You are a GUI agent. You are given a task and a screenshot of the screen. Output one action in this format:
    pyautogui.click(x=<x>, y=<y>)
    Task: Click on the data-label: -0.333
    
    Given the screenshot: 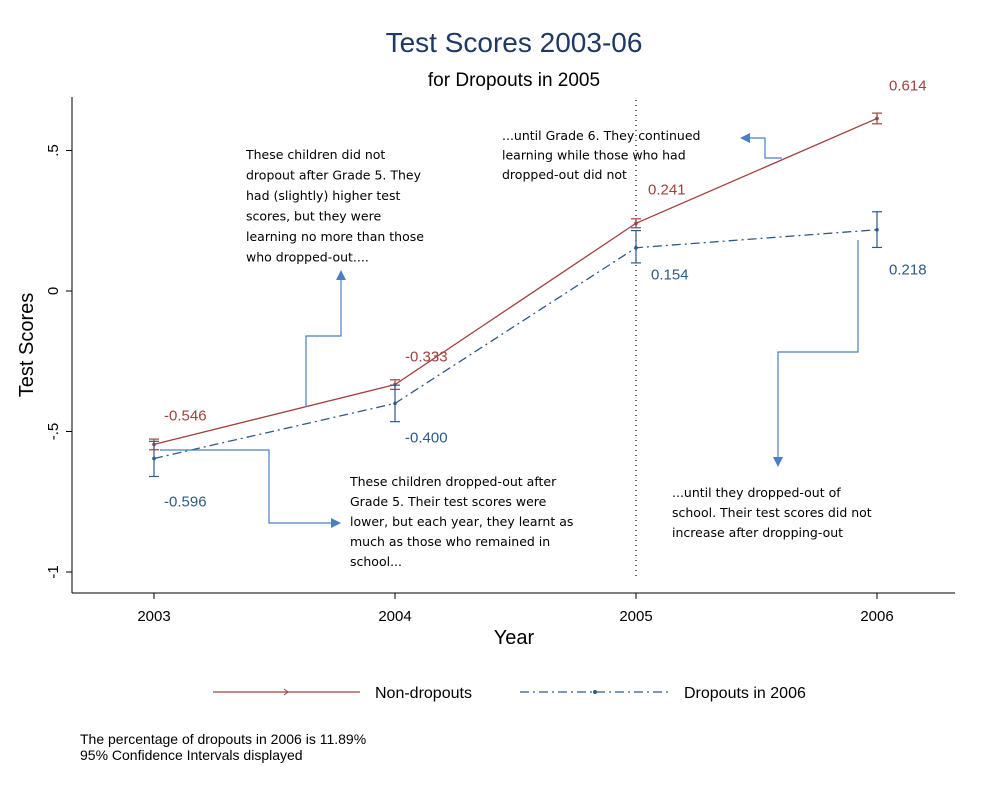 What is the action you would take?
    pyautogui.click(x=426, y=357)
    